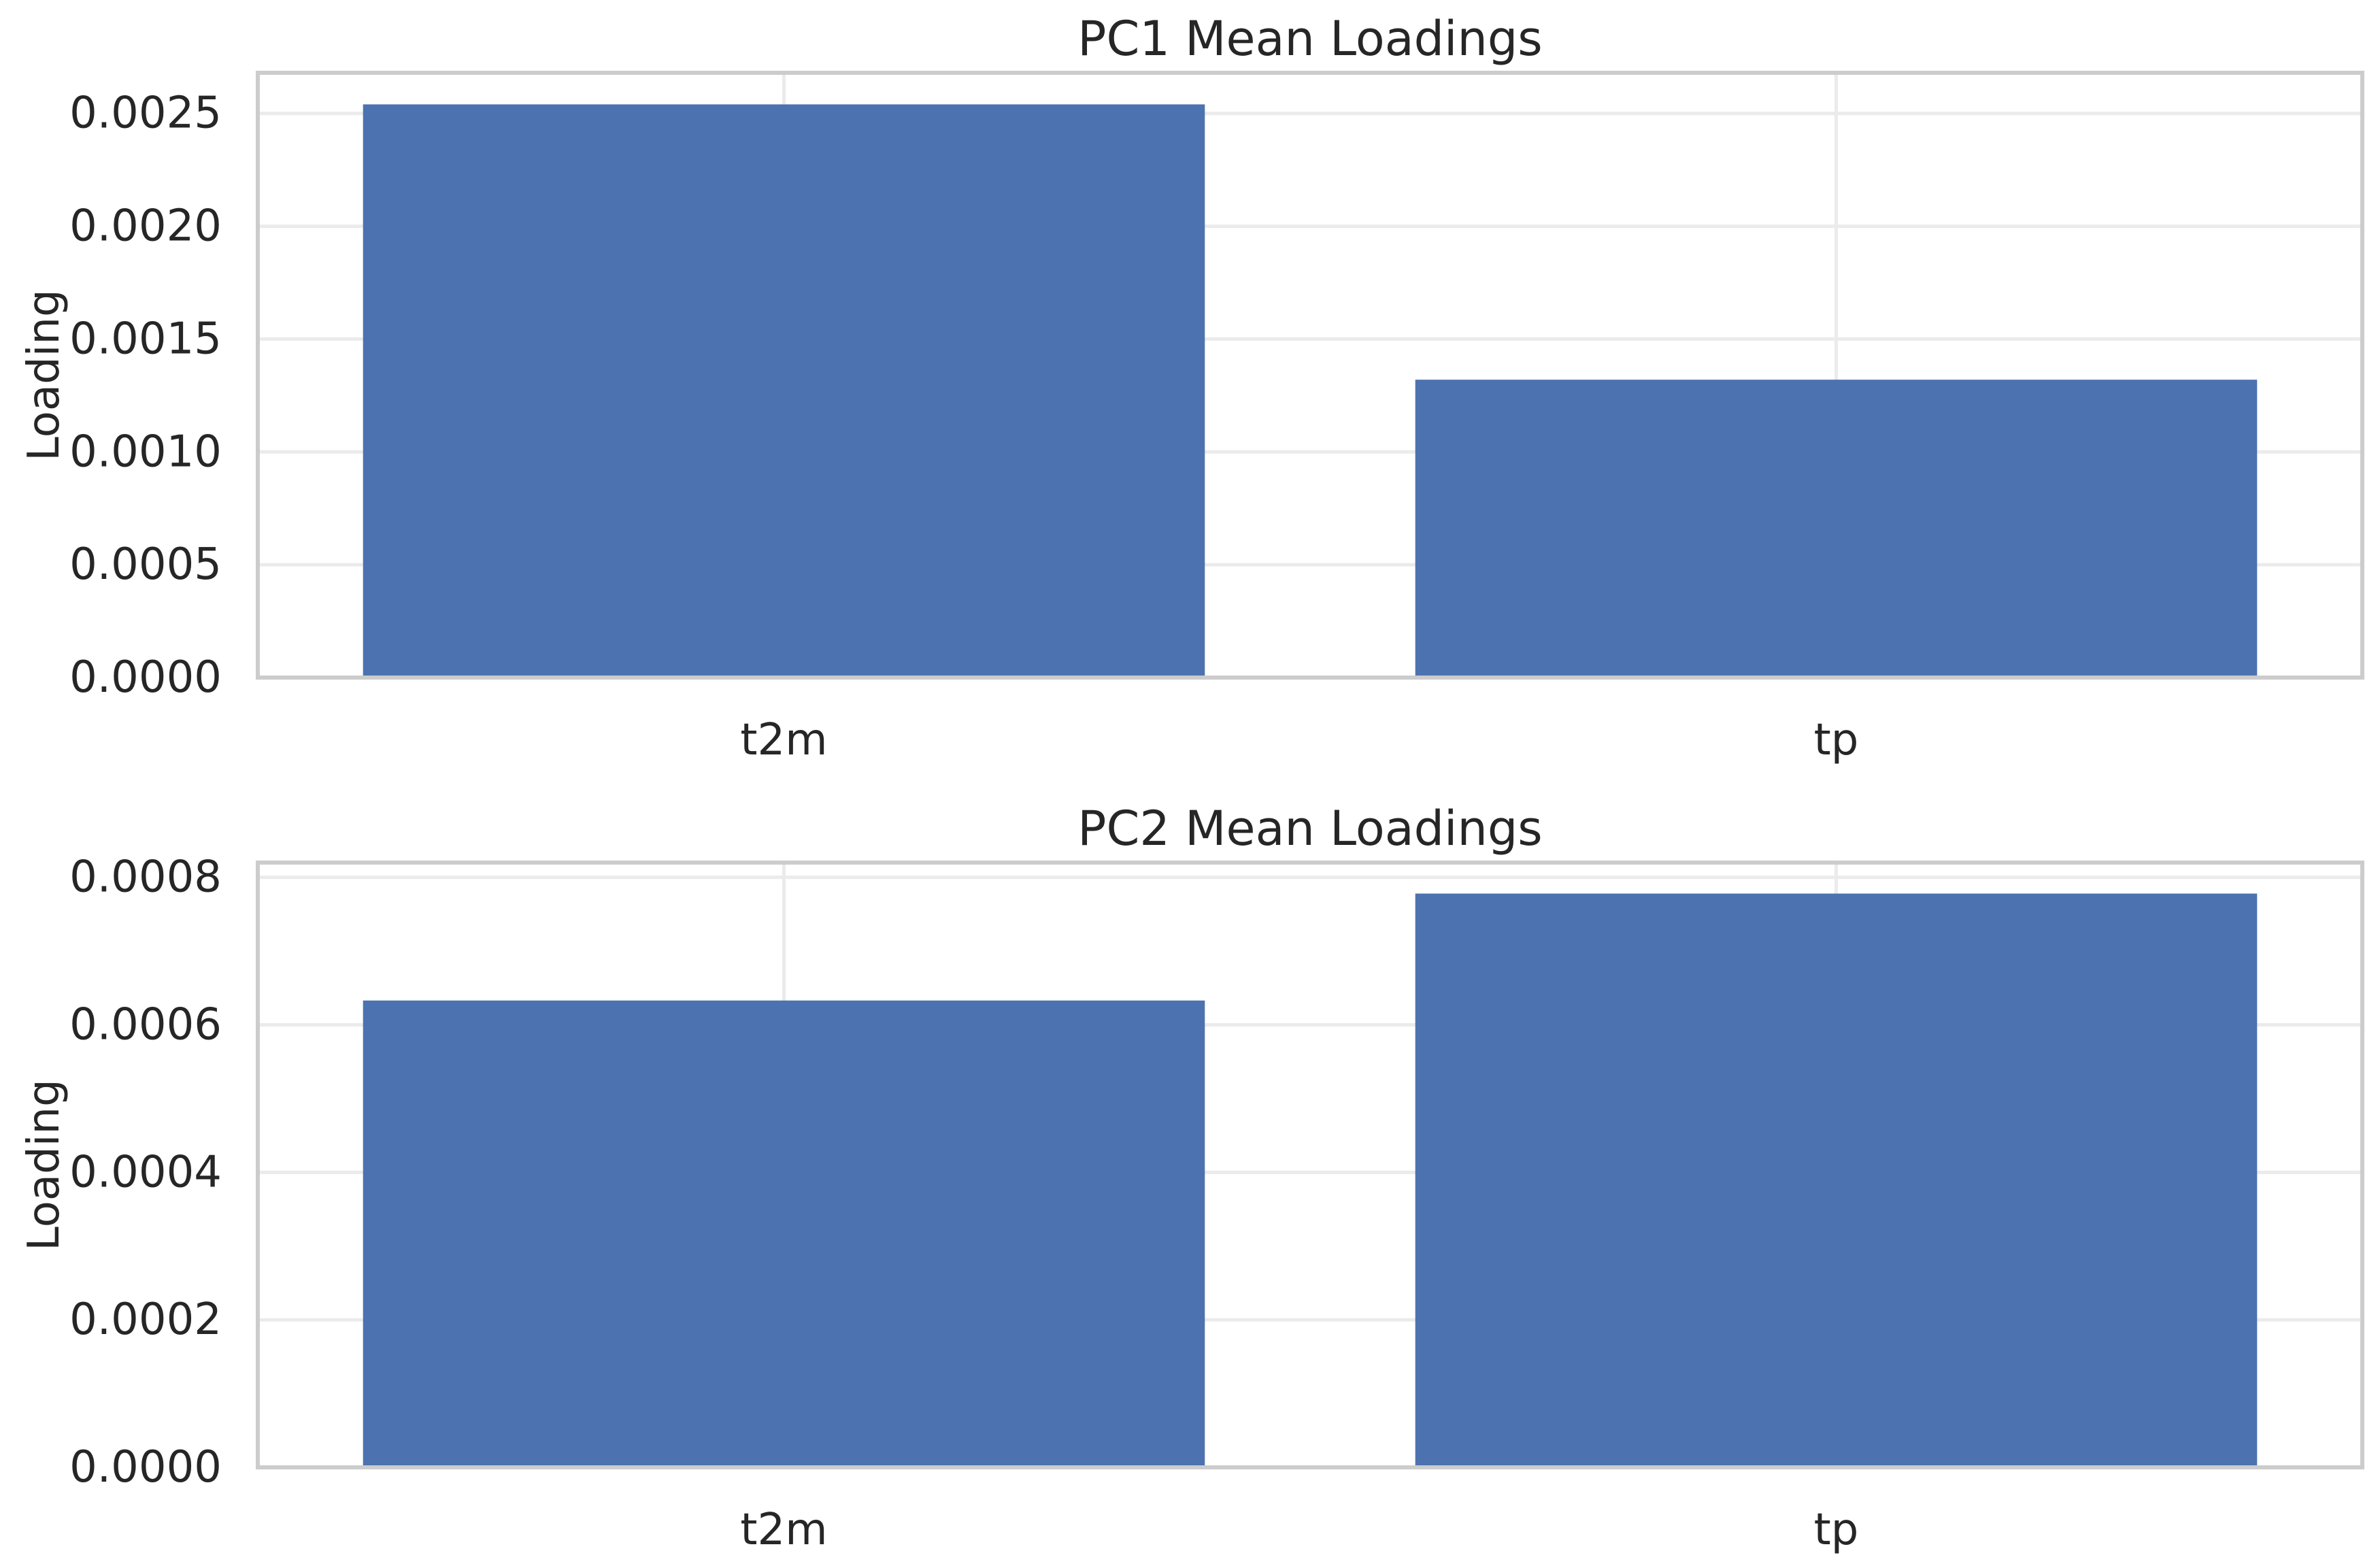  What do you see at coordinates (145, 1025) in the screenshot?
I see `pc2-y-tick-label: 0.0006` at bounding box center [145, 1025].